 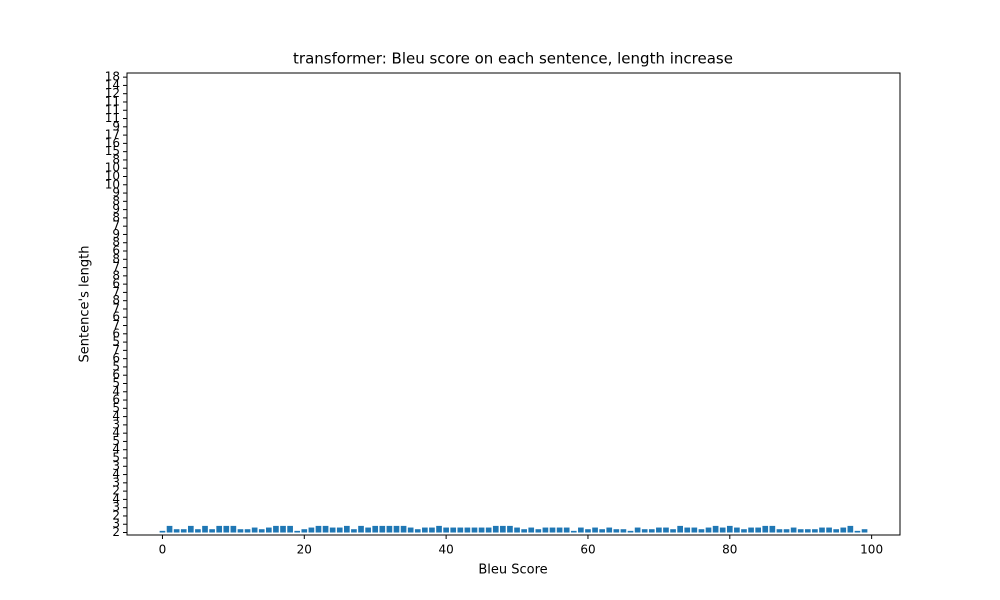 What do you see at coordinates (112, 168) in the screenshot?
I see `y-tick-label: 10` at bounding box center [112, 168].